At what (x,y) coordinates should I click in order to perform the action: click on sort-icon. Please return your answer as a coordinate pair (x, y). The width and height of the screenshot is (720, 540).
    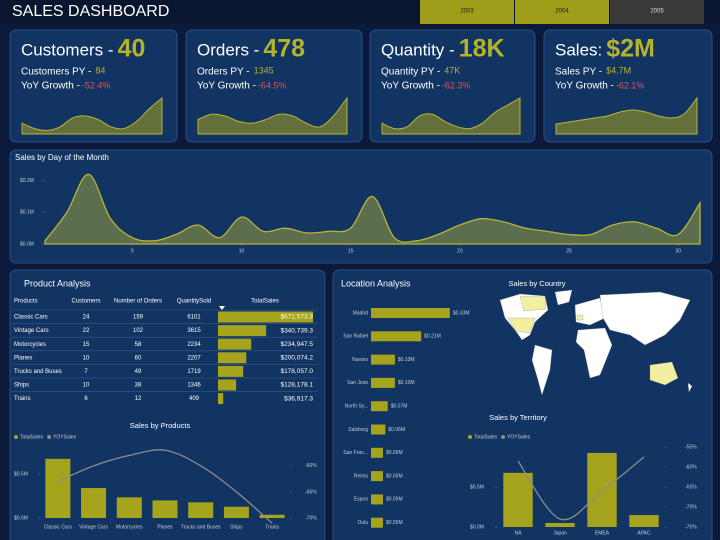
    Looking at the image, I should click on (222, 308).